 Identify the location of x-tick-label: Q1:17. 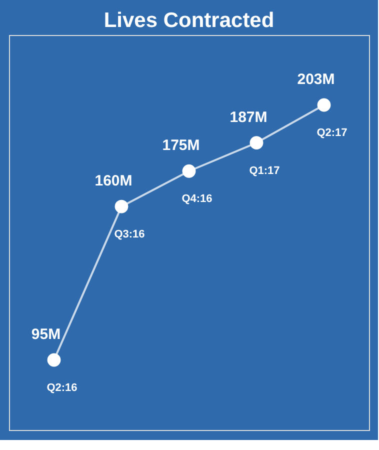
(264, 170).